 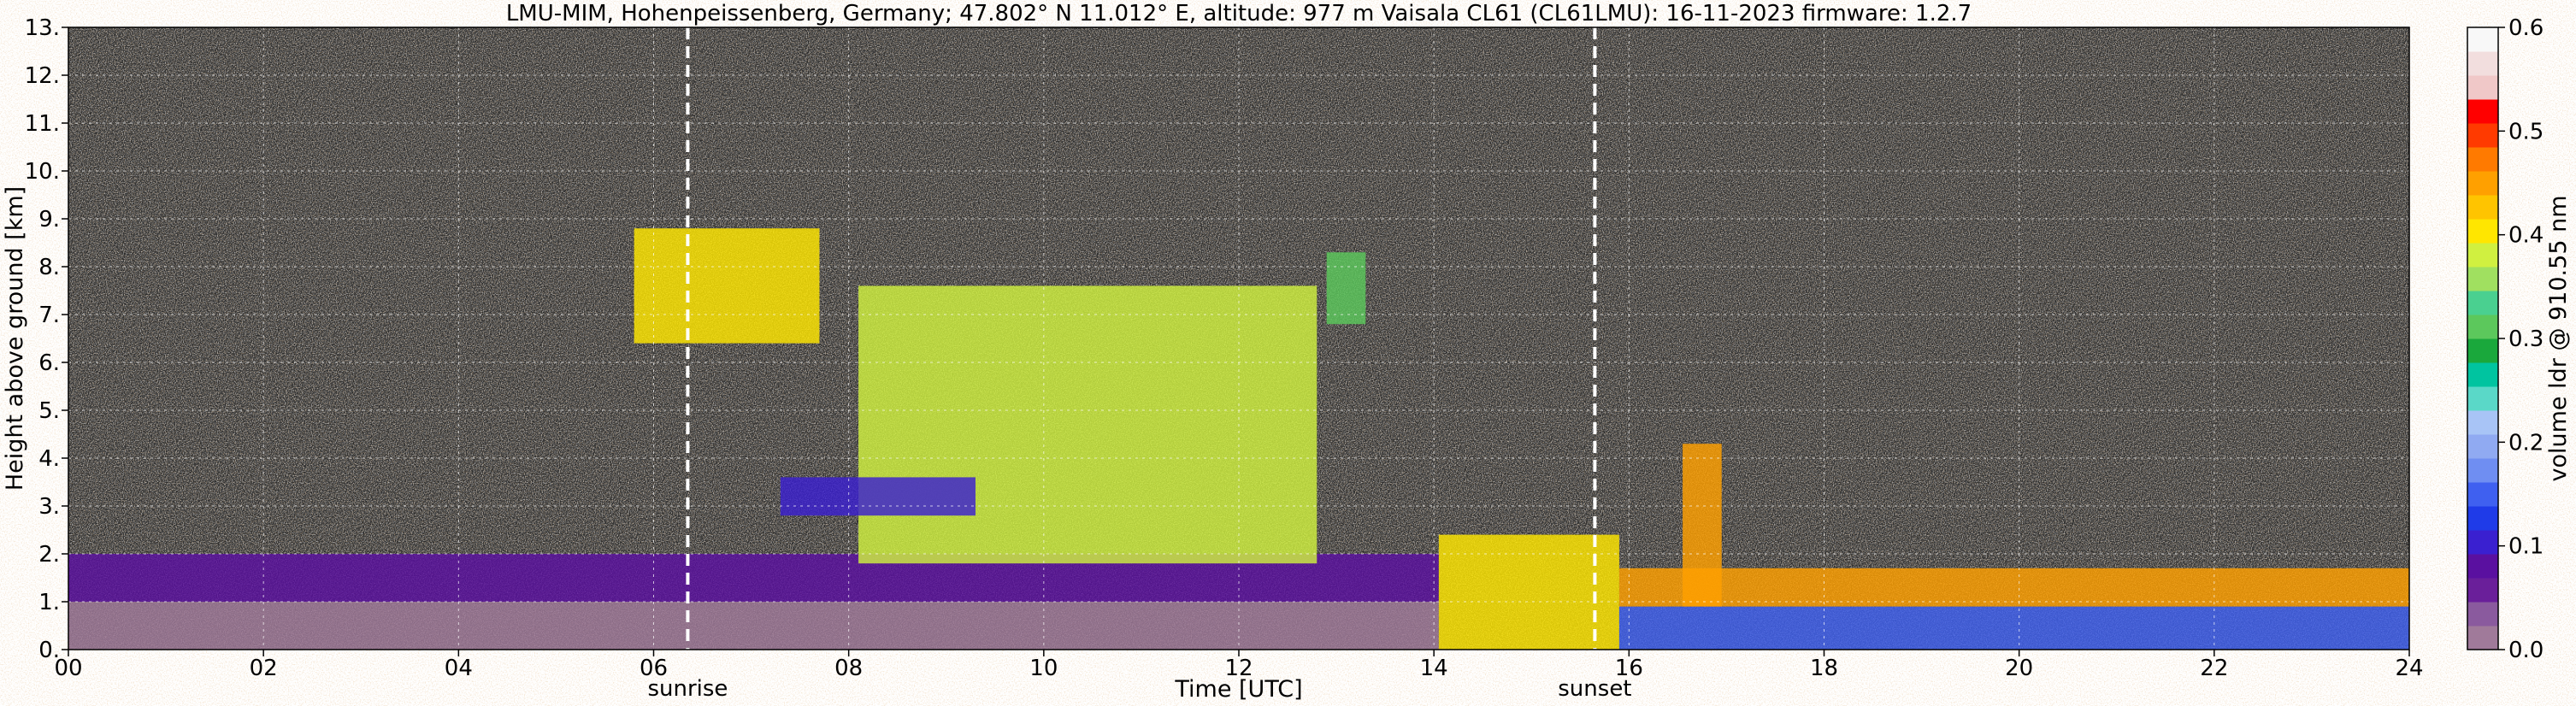 I want to click on x-tick-label: 16, so click(x=1629, y=668).